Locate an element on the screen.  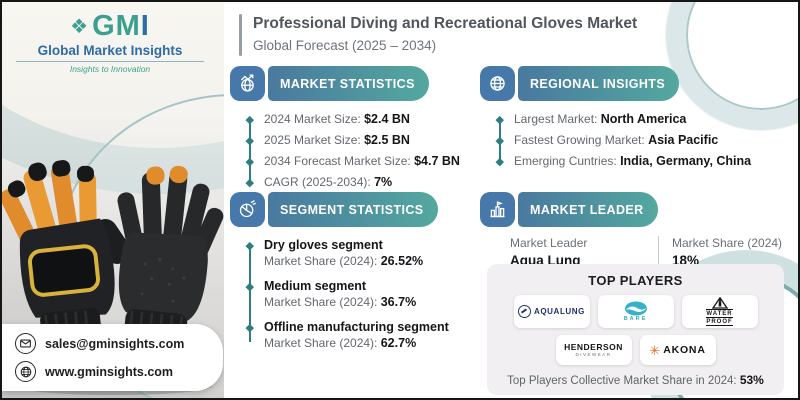
market-statistics-header: MARKET STATISTICS is located at coordinates (346, 83).